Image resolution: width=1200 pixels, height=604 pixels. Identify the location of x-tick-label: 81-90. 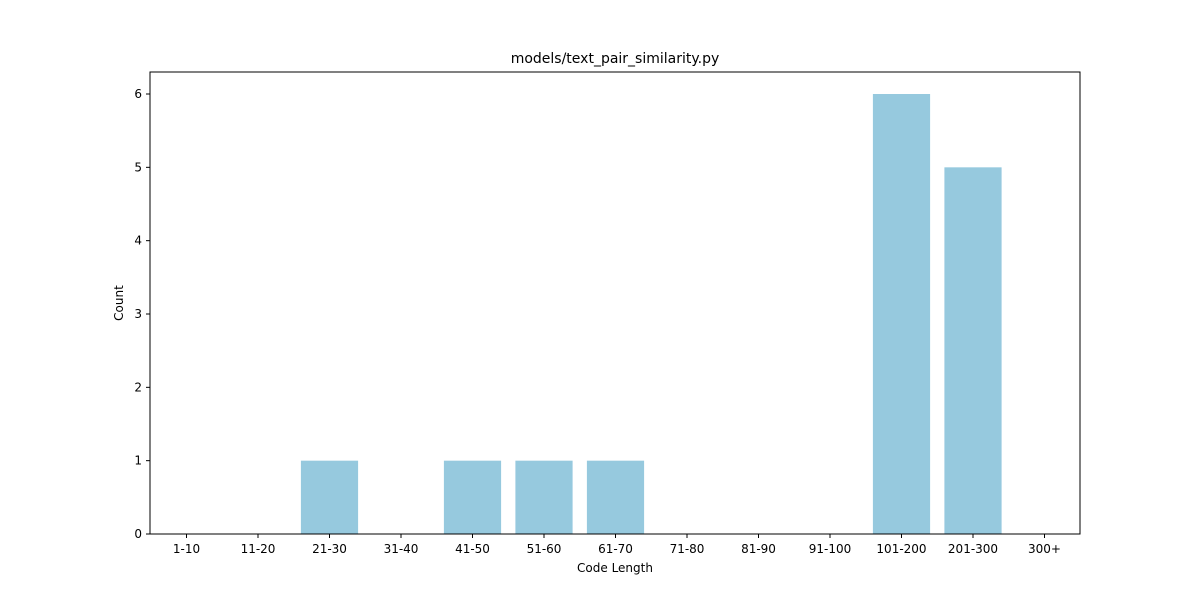
(758, 549).